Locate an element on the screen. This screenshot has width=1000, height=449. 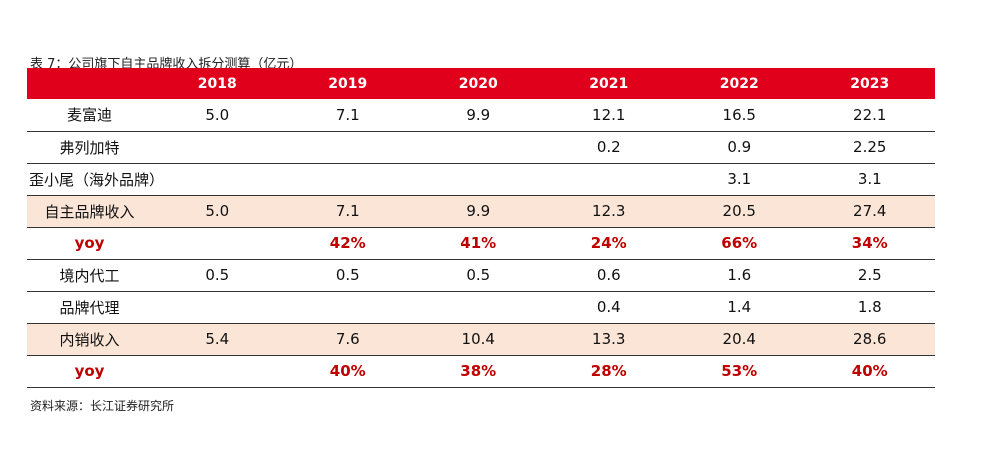
table-cell: 22.1 is located at coordinates (869, 115).